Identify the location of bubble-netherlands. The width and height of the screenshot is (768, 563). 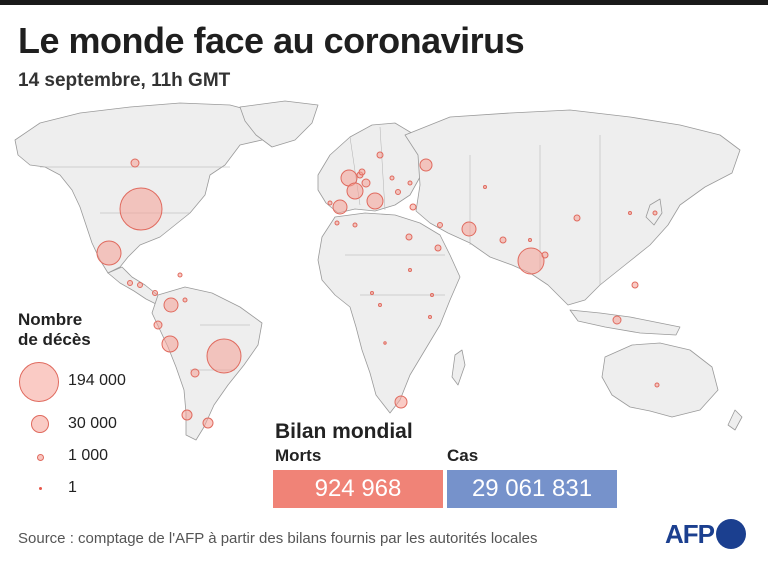
(362, 172).